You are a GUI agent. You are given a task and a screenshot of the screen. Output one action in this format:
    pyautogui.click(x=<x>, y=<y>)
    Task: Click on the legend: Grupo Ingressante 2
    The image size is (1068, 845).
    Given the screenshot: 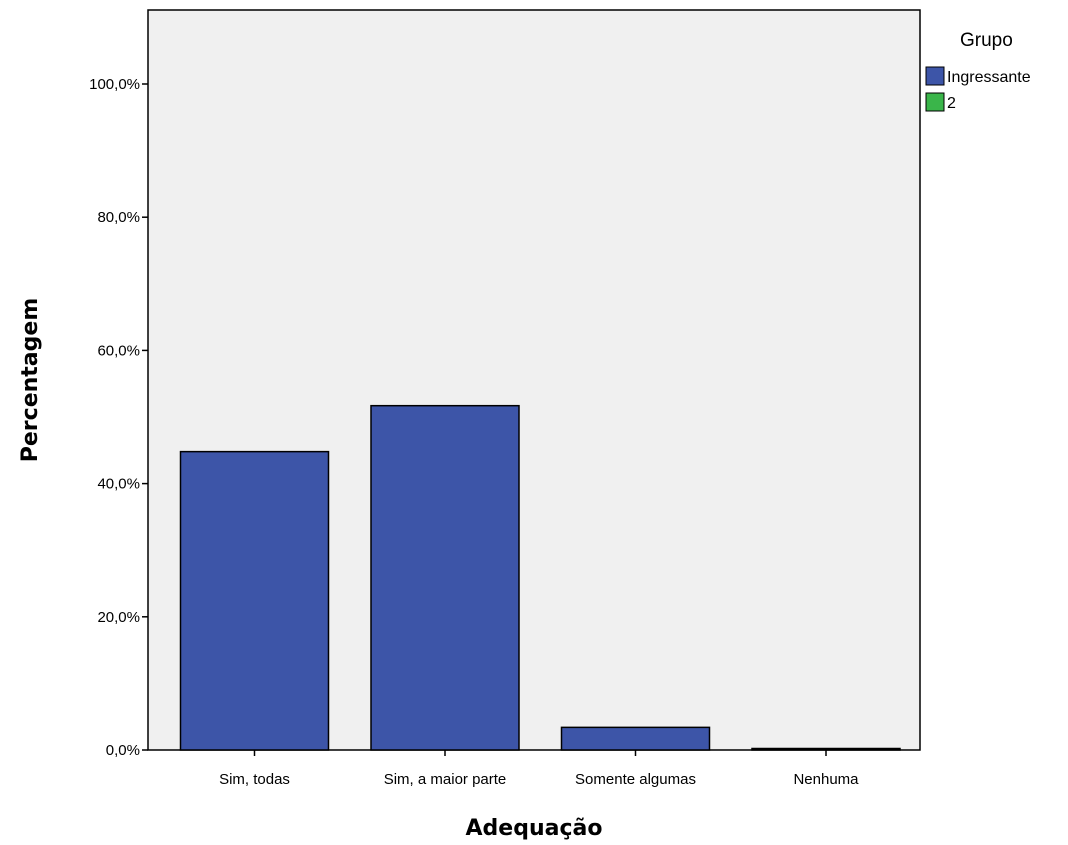 What is the action you would take?
    pyautogui.click(x=978, y=71)
    